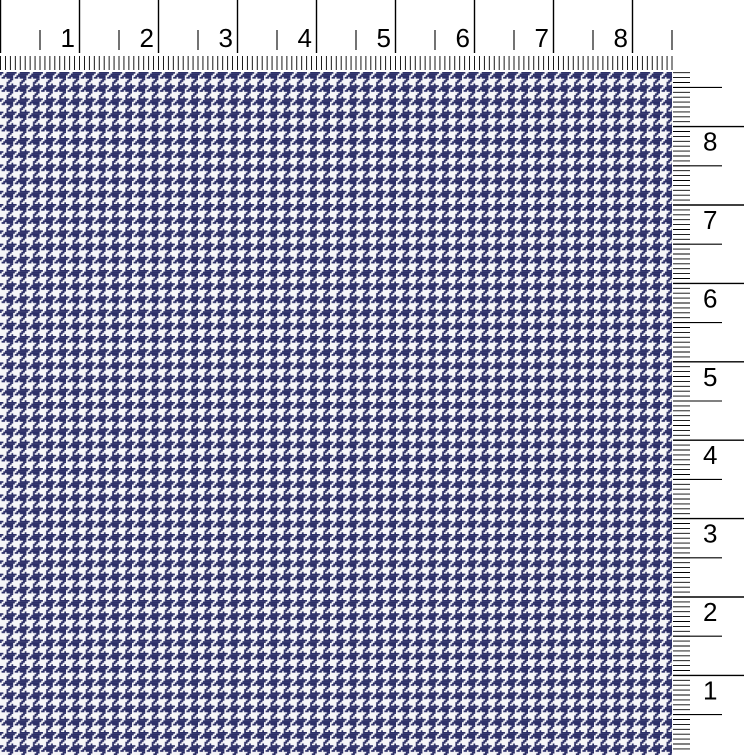 The image size is (744, 755). Describe the element at coordinates (356, 40) in the screenshot. I see `top-ruler-half-inch-ticks` at that location.